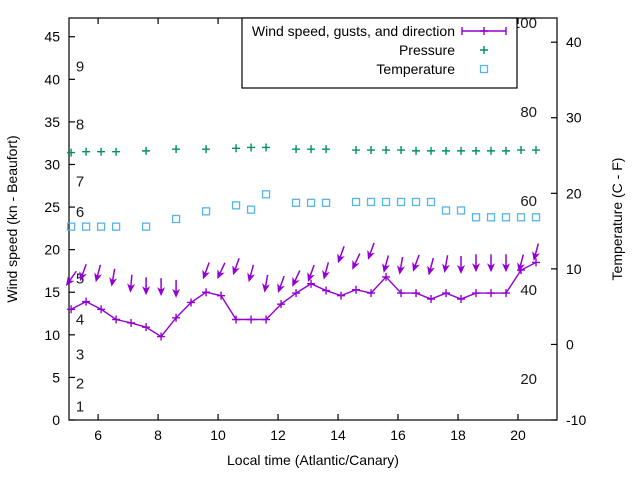 This screenshot has width=640, height=480. I want to click on y-tick-label: 35, so click(52, 122).